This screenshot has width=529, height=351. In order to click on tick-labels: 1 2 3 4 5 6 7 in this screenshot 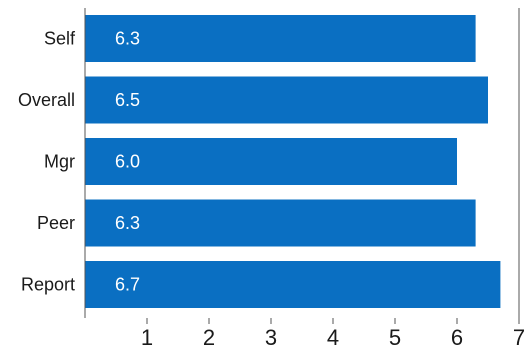, I will do `click(333, 337)`.